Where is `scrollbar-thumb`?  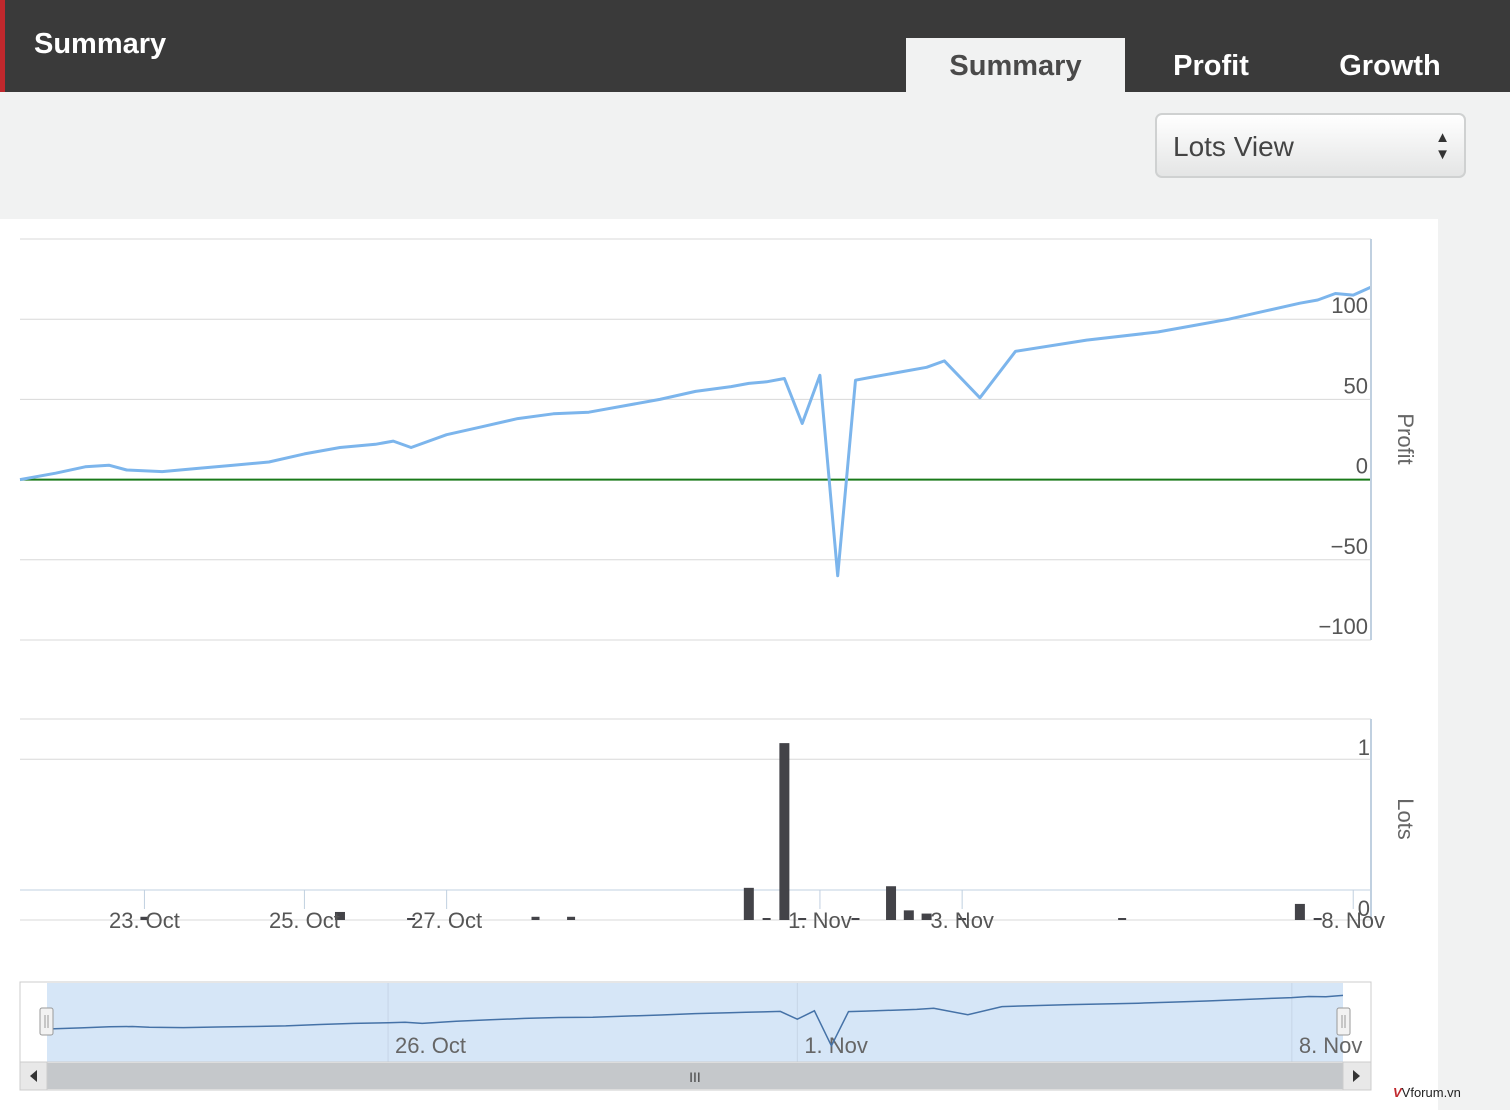
scrollbar-thumb is located at coordinates (695, 1076).